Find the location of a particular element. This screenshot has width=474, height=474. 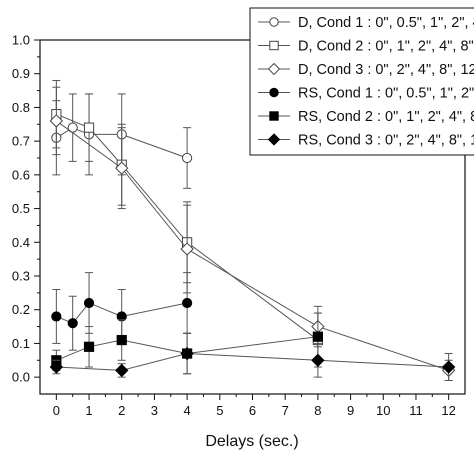

legend-label: RS, Cond 3 : 0", 2", 4", 8", 12" is located at coordinates (386, 141).